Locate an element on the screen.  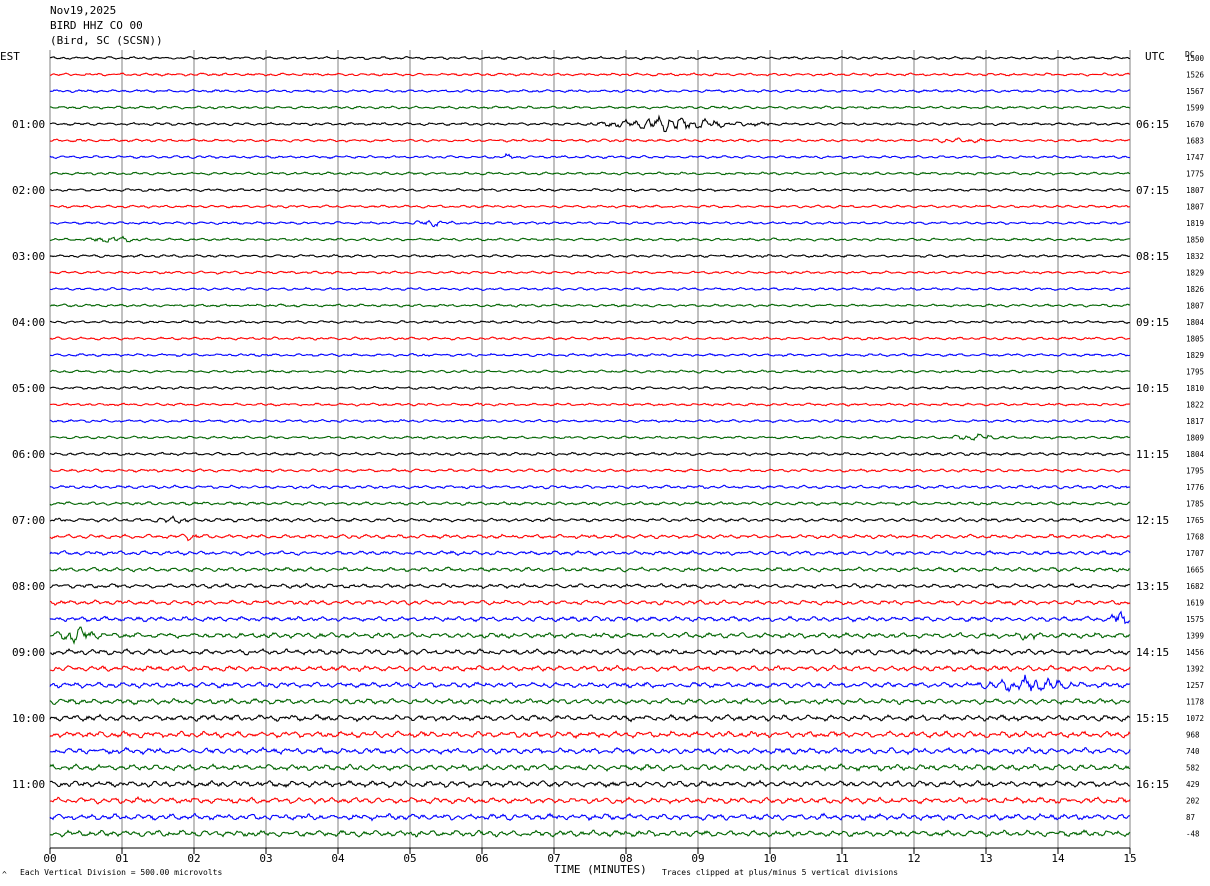
dc-offset-label: 1683 is located at coordinates (1195, 141).